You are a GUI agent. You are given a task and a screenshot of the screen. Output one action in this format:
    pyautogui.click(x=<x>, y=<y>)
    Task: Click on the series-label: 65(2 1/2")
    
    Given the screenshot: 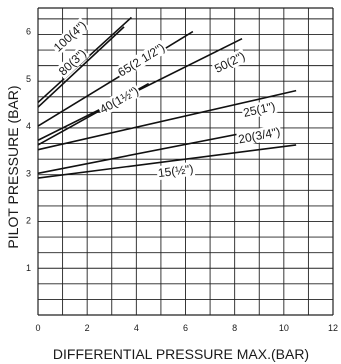 What is the action you would take?
    pyautogui.click(x=141, y=59)
    